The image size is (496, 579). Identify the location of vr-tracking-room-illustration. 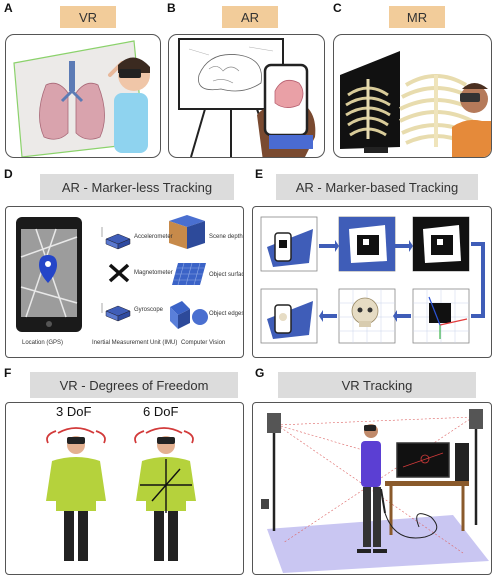
(375, 491).